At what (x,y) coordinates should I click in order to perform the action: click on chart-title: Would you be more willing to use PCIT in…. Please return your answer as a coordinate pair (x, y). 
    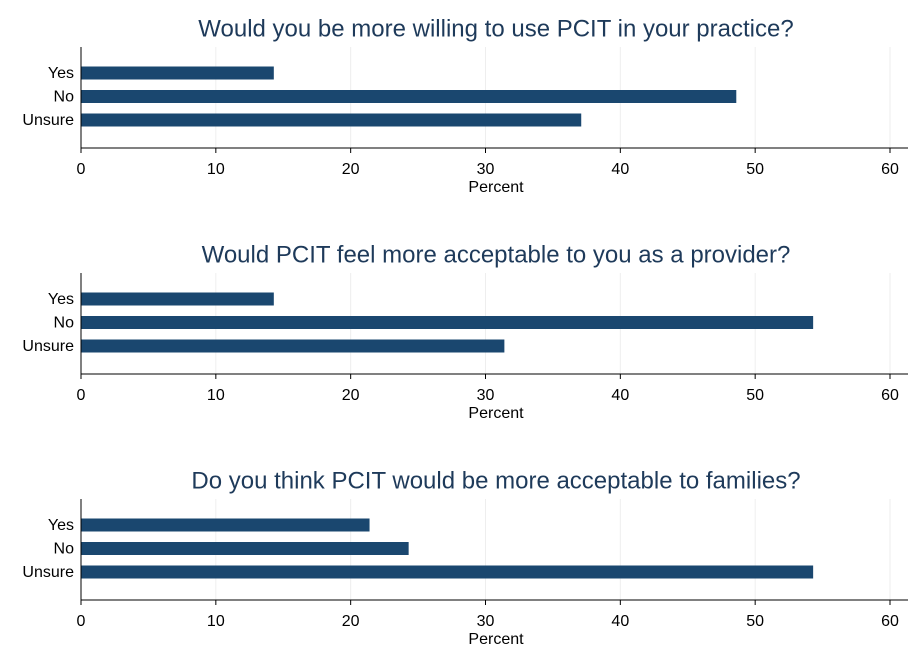
    Looking at the image, I should click on (495, 28).